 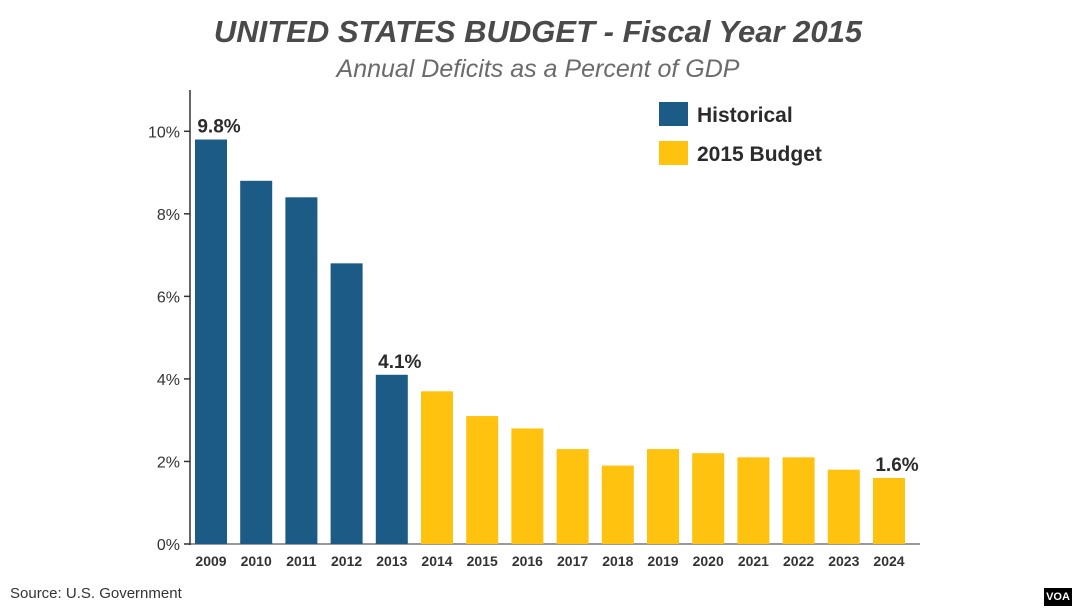 I want to click on bar-2022, so click(x=798, y=500).